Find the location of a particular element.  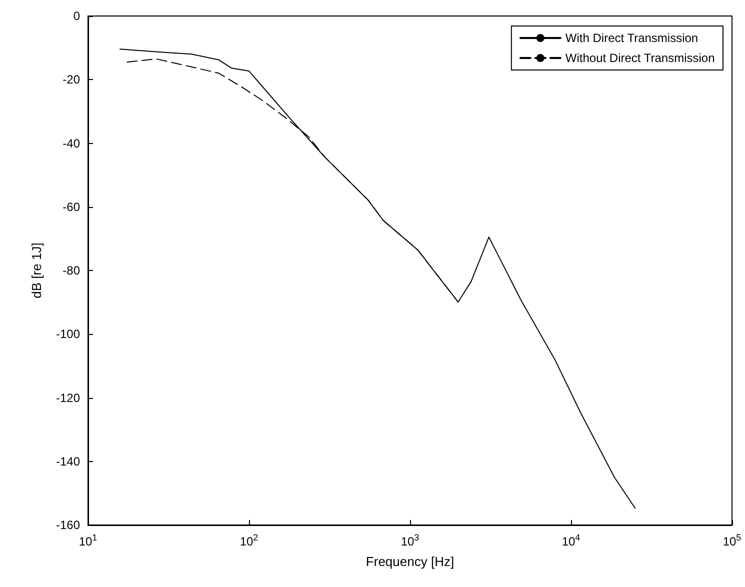

y-tick-label: -60 is located at coordinates (71, 207).